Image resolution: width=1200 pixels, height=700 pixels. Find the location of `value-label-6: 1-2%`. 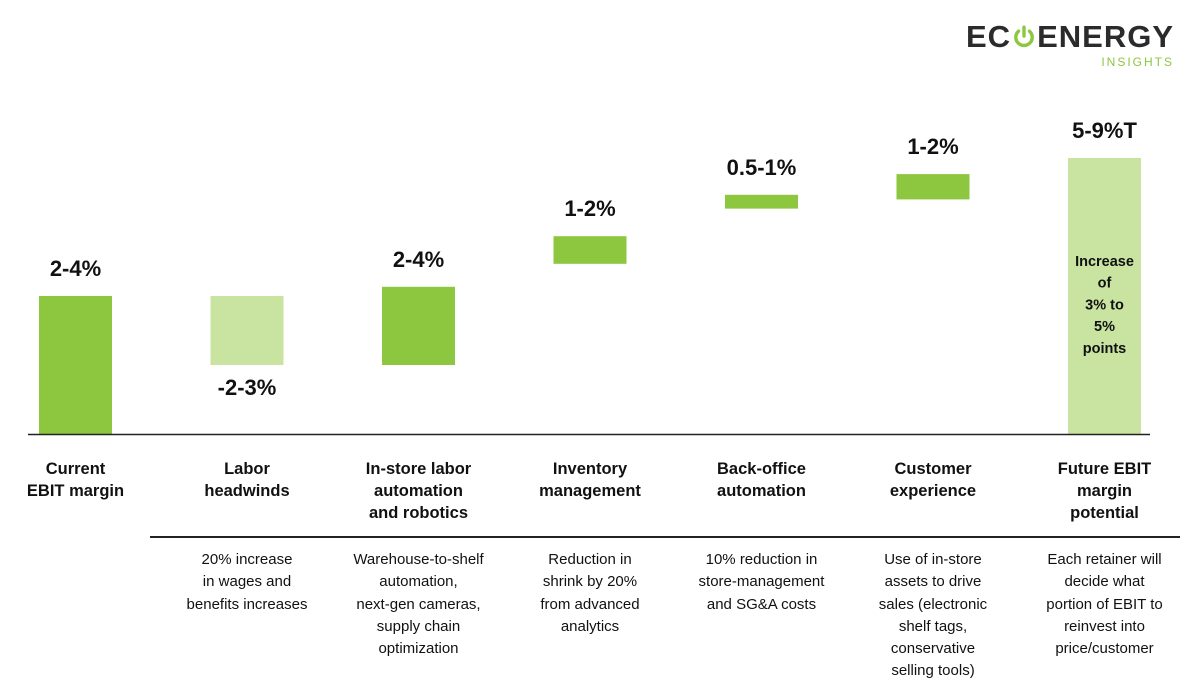

value-label-6: 1-2% is located at coordinates (932, 146).